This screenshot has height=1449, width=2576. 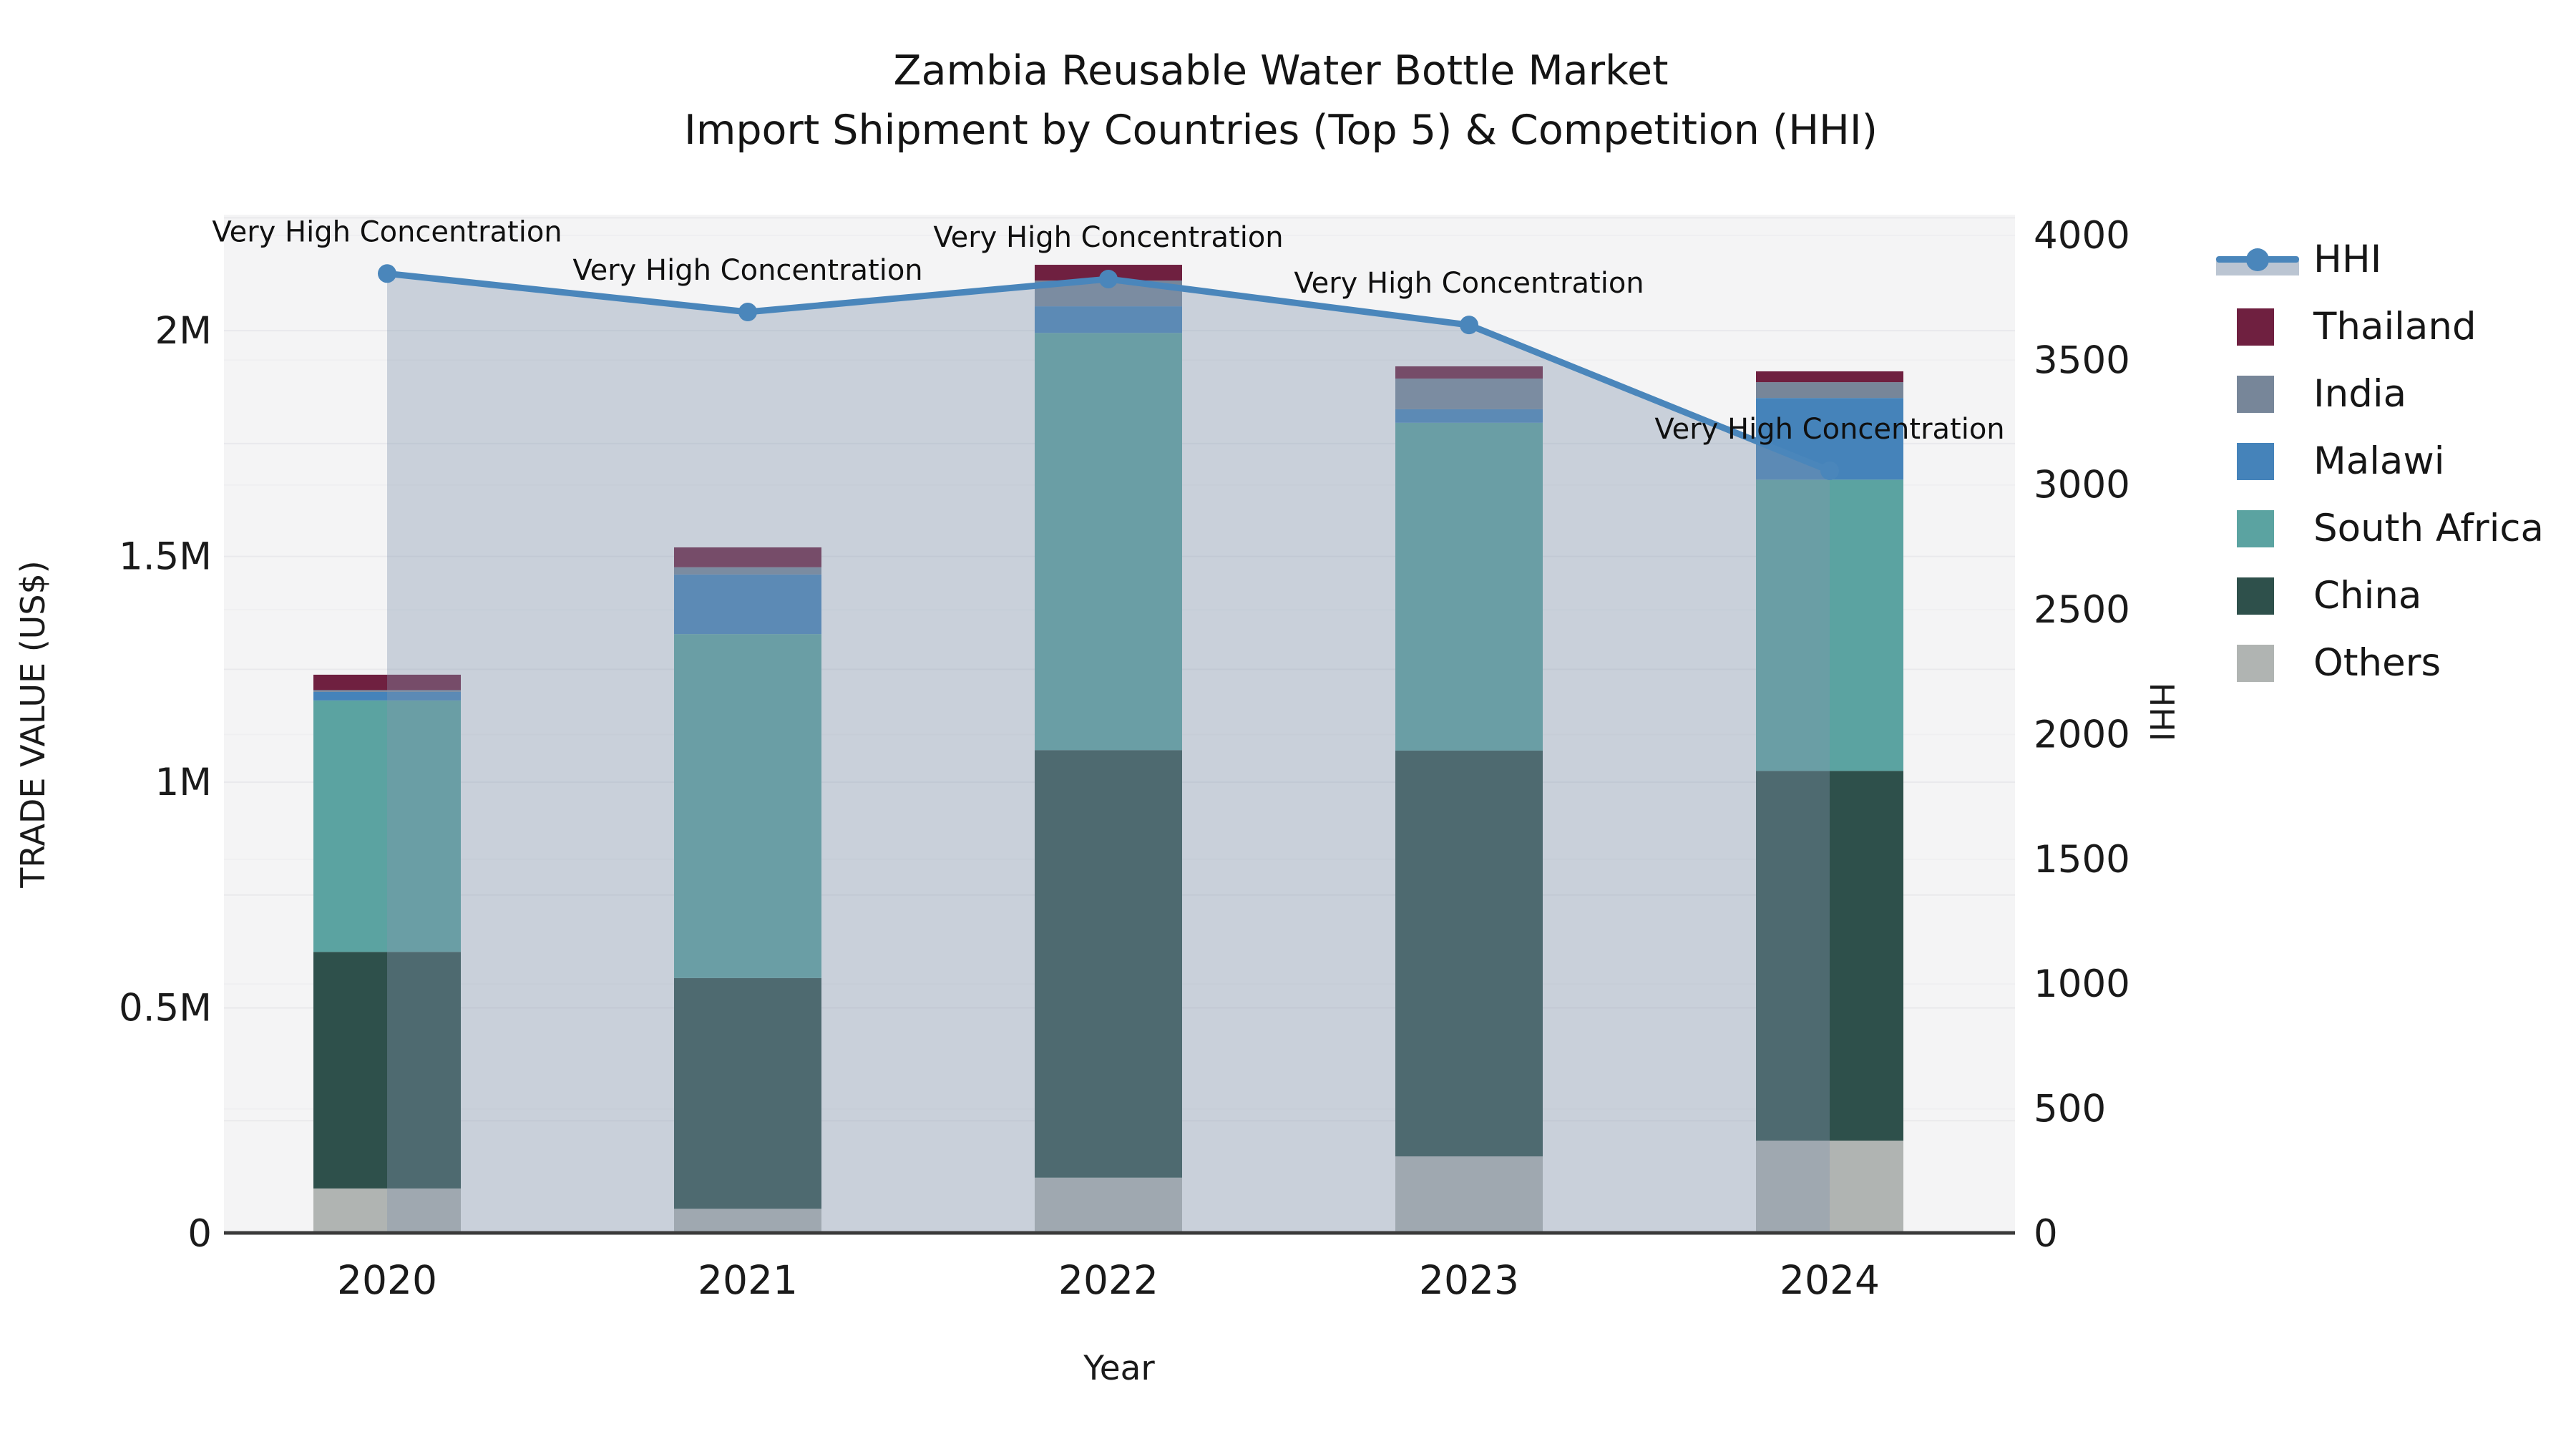 What do you see at coordinates (2258, 663) in the screenshot?
I see `others-swatch-icon` at bounding box center [2258, 663].